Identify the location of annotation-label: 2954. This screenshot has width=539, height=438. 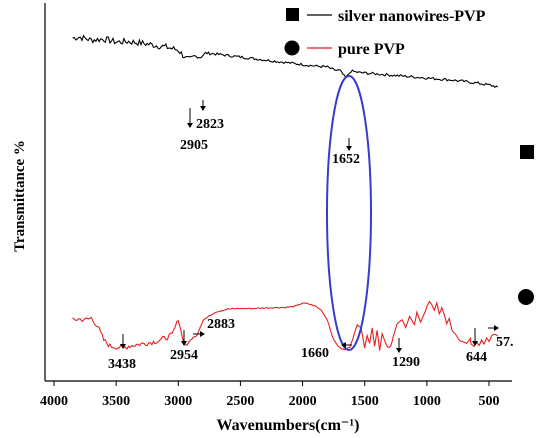
(184, 355).